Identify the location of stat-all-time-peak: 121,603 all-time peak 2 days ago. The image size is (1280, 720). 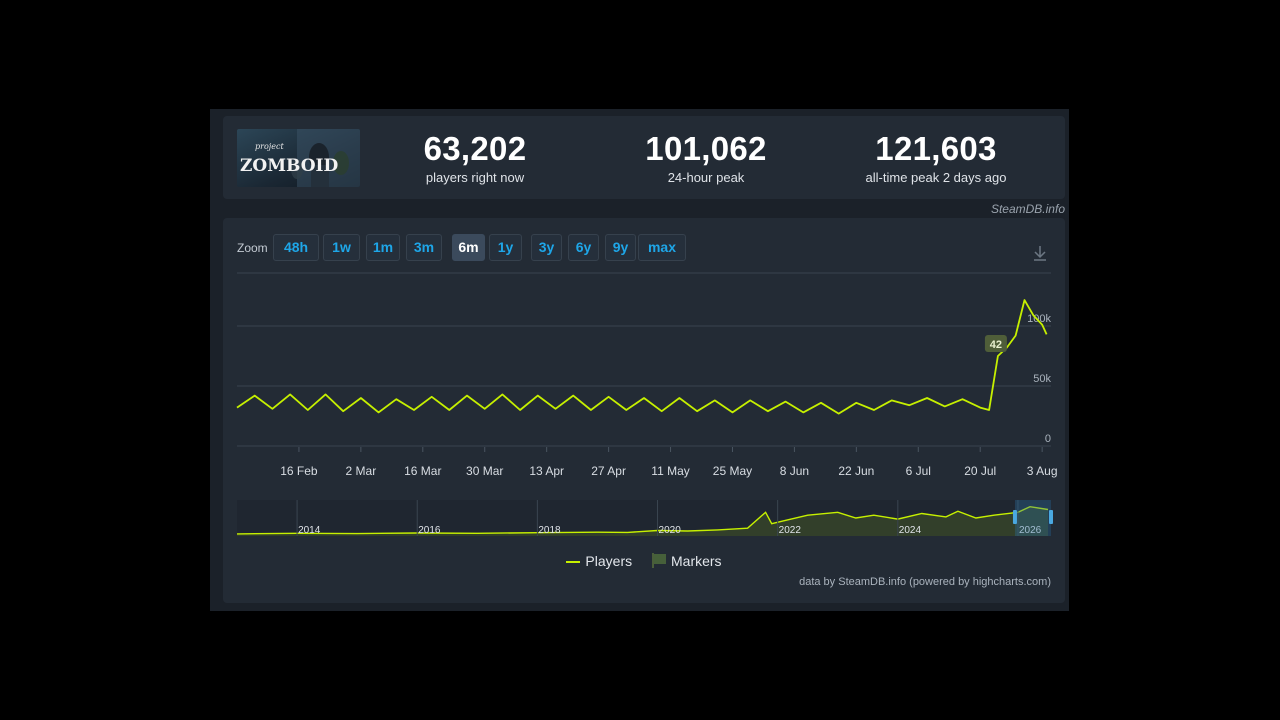
(936, 158).